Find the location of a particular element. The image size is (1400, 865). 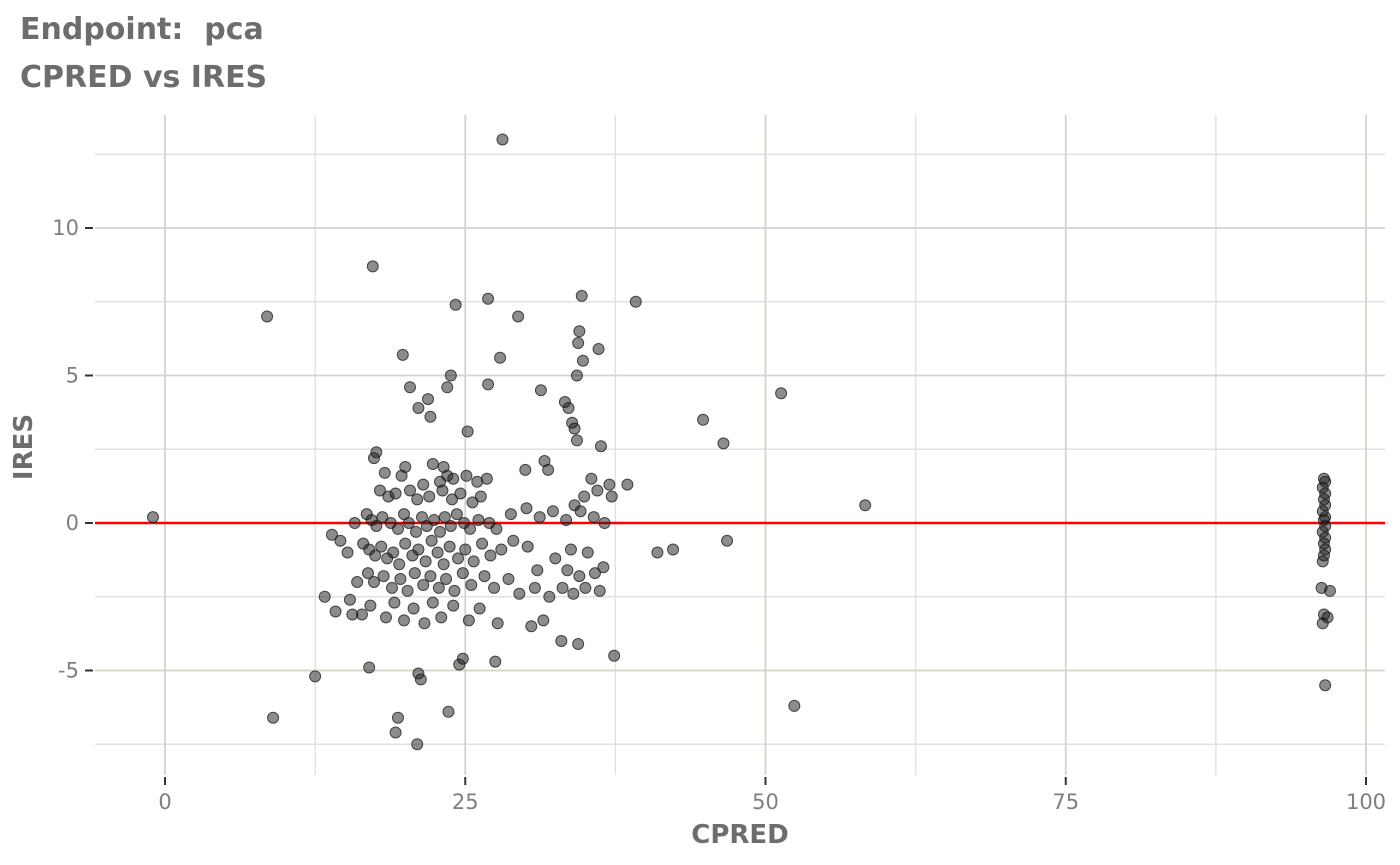

x-tick-label: 25 is located at coordinates (465, 802).